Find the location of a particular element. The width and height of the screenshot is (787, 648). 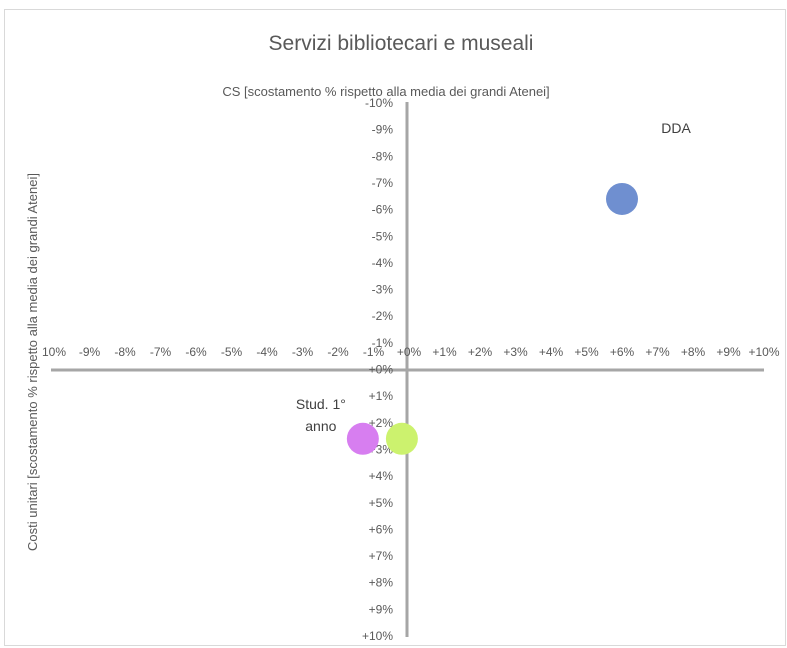

x-tick-label: +0% is located at coordinates (409, 352).